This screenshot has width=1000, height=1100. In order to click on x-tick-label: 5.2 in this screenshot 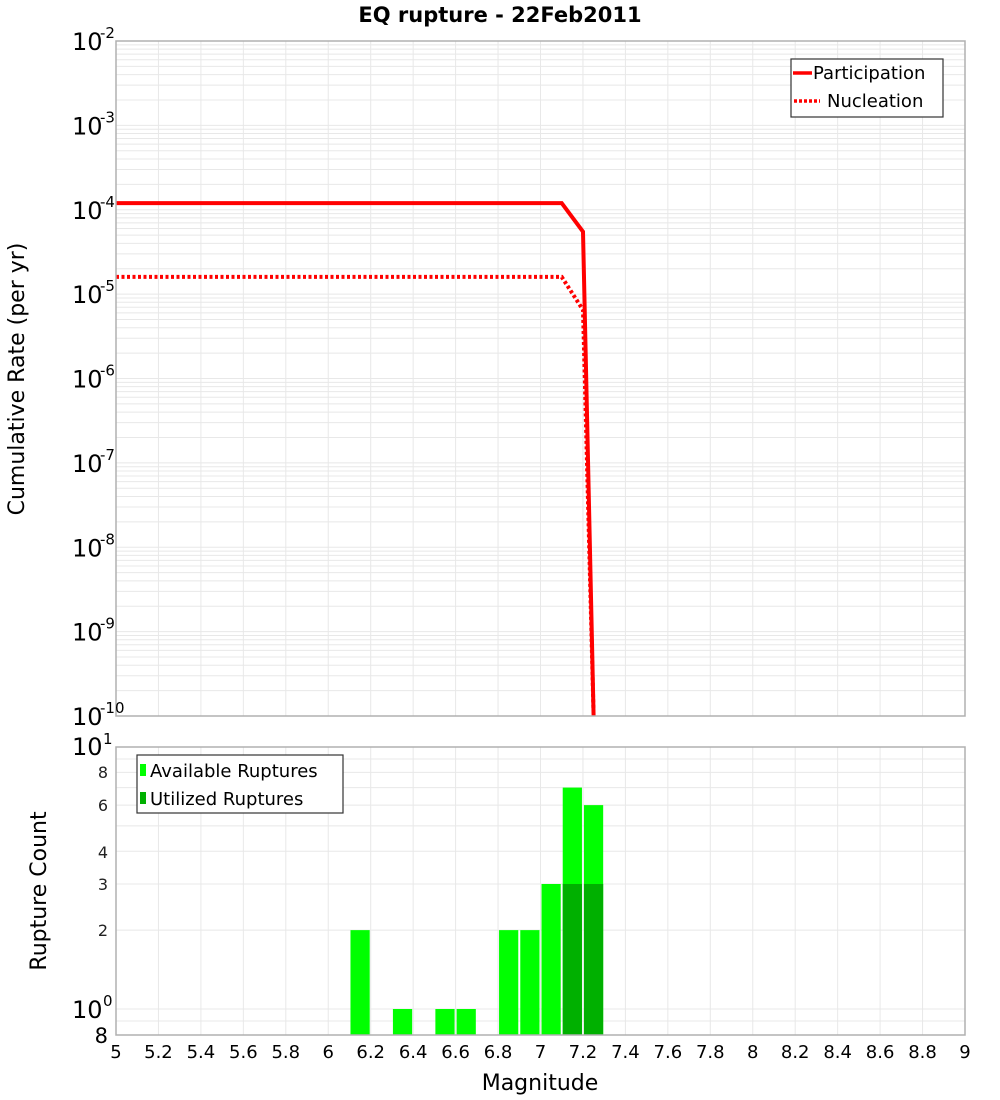, I will do `click(158, 1052)`.